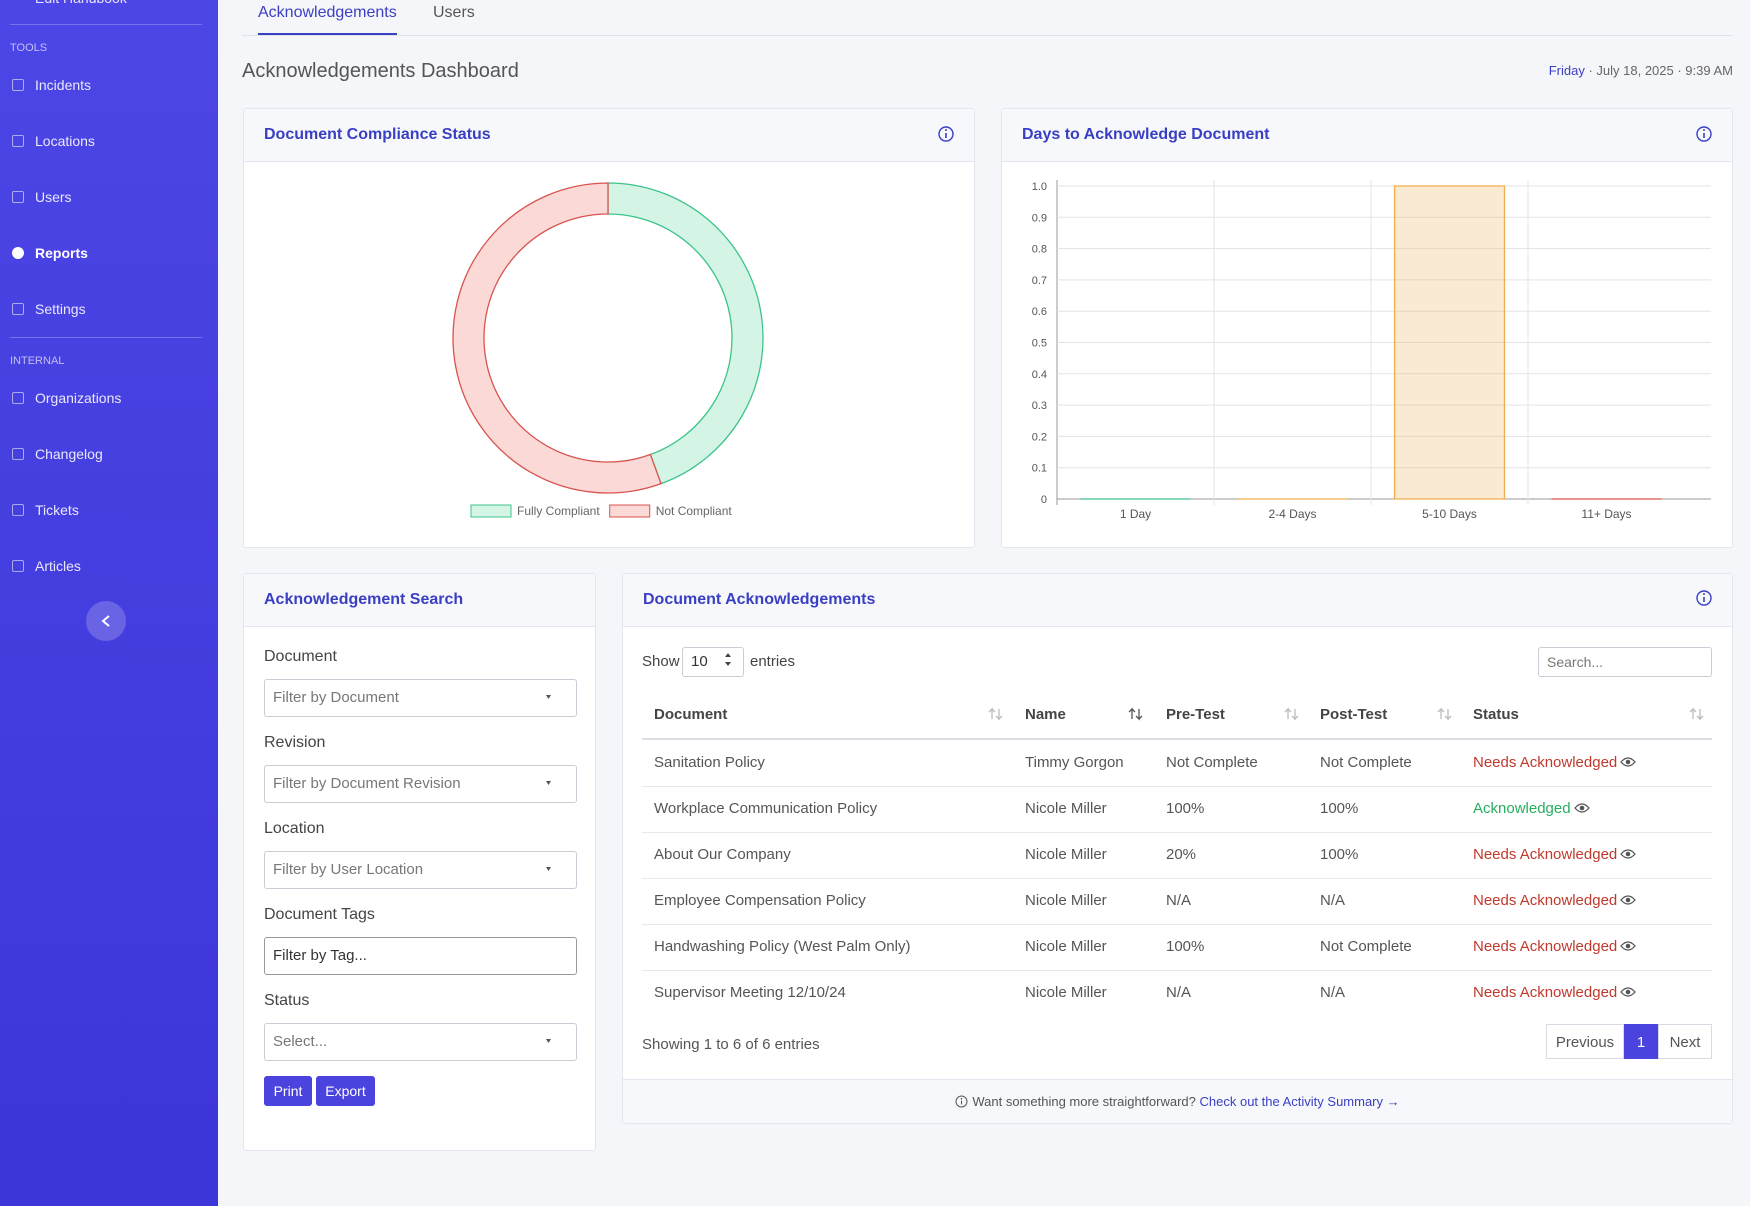 This screenshot has width=1750, height=1206. I want to click on cell: 20%, so click(1181, 854).